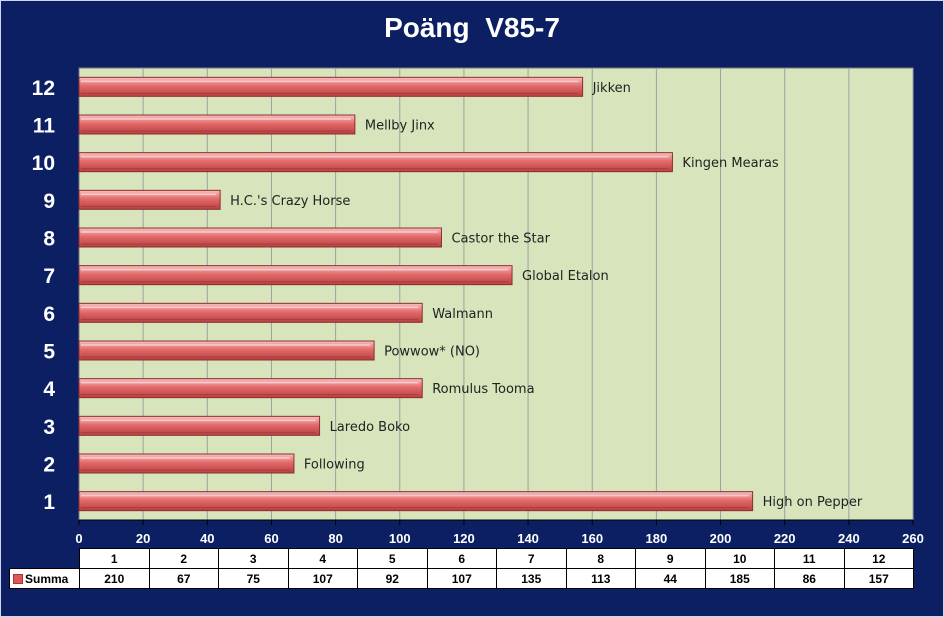 This screenshot has width=944, height=617. What do you see at coordinates (400, 126) in the screenshot?
I see `bar-label: Mellby Jinx` at bounding box center [400, 126].